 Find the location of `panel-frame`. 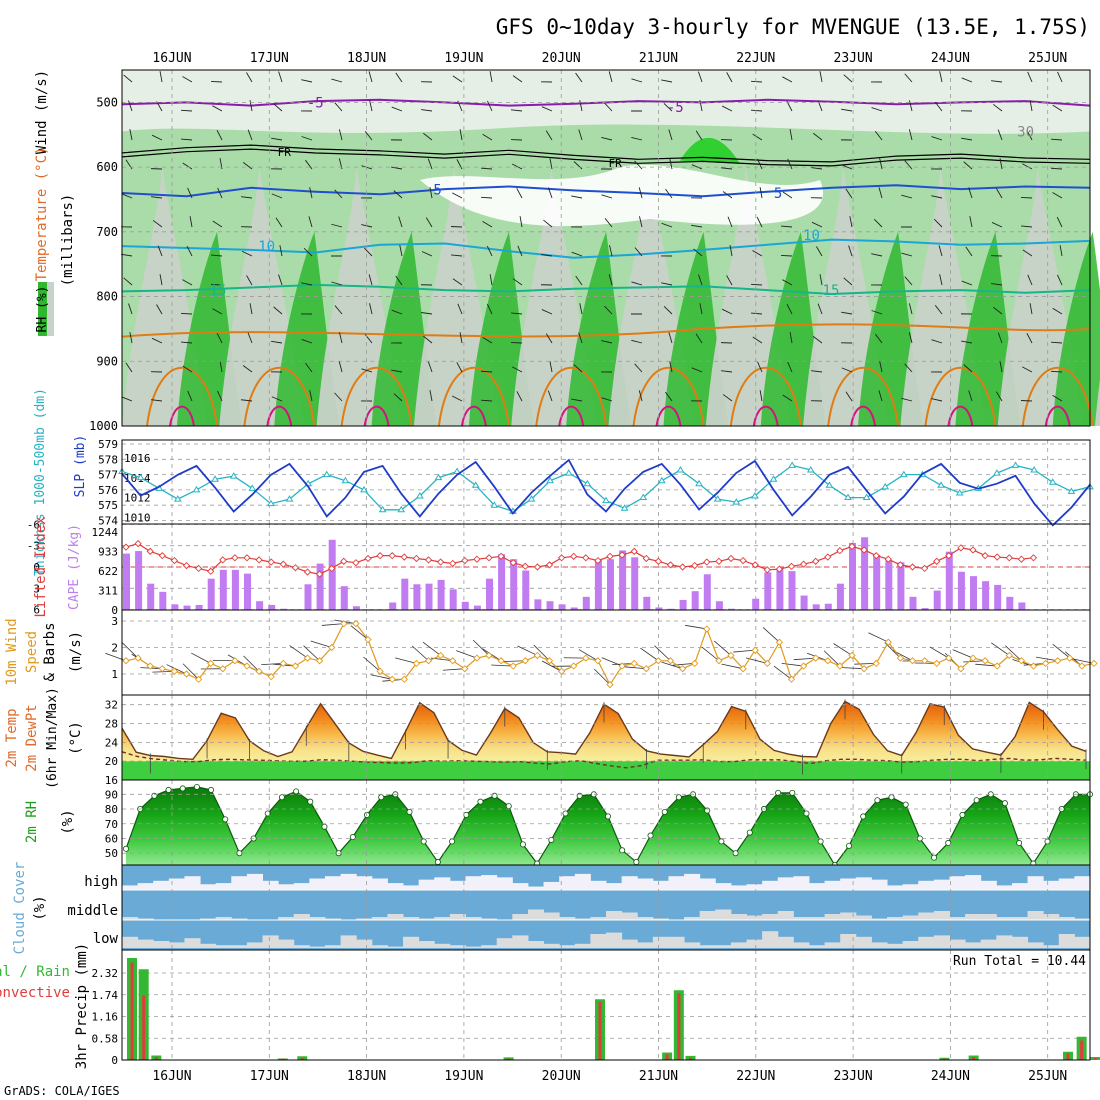

panel-frame is located at coordinates (606, 652).